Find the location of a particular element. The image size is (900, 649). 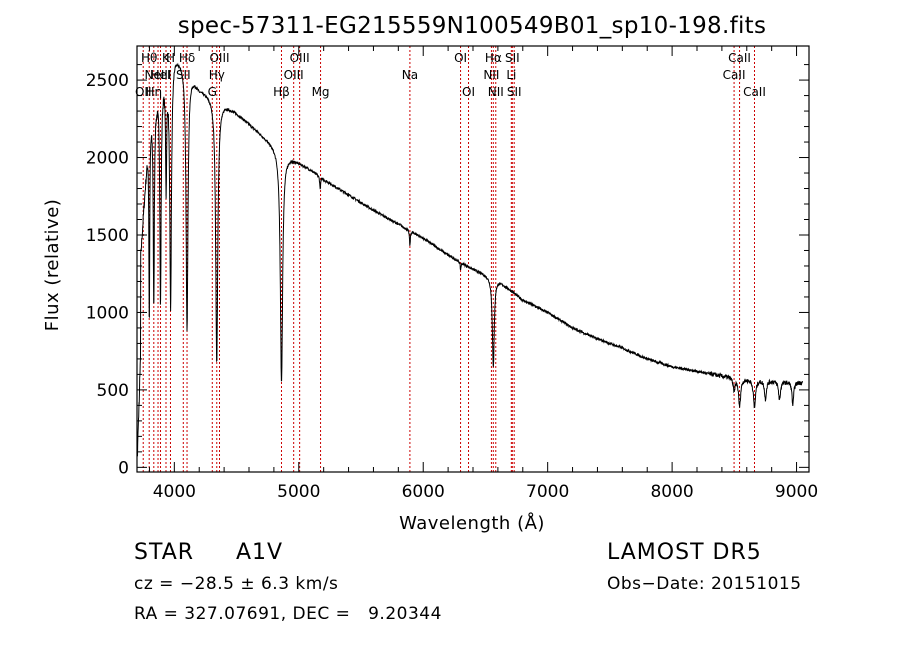

redshift-value: cz = −28.5 ± 6.3 km/s is located at coordinates (236, 584).